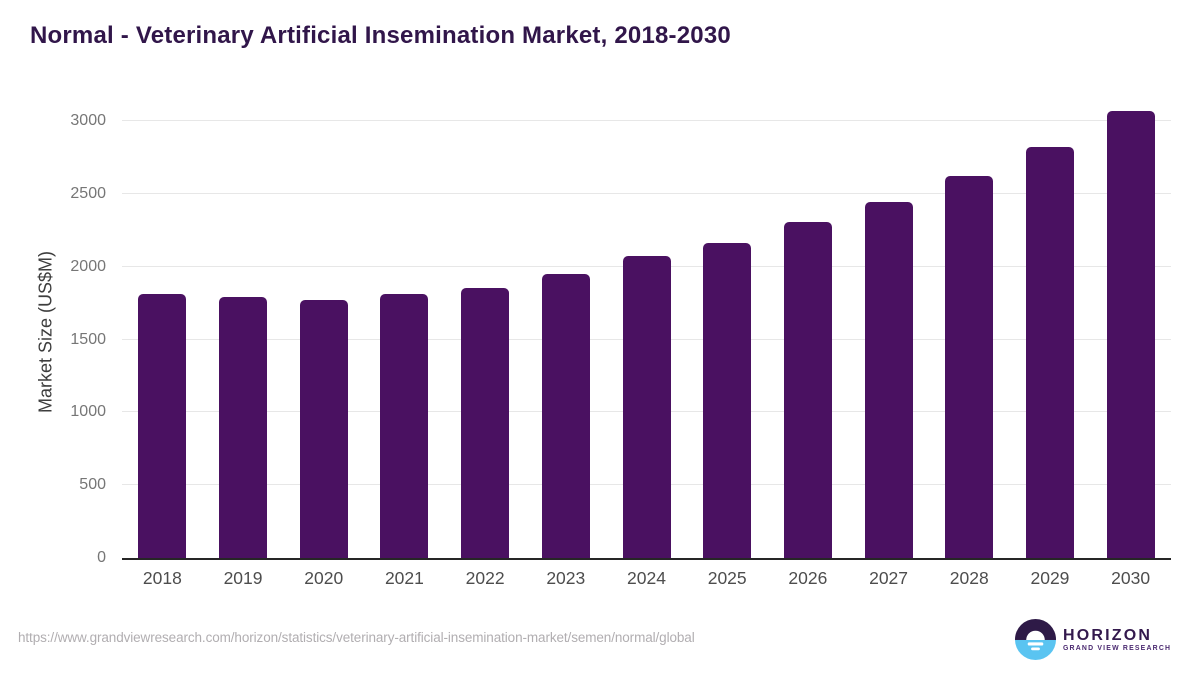 Image resolution: width=1200 pixels, height=675 pixels. What do you see at coordinates (101, 557) in the screenshot?
I see `y-tick-label: 0` at bounding box center [101, 557].